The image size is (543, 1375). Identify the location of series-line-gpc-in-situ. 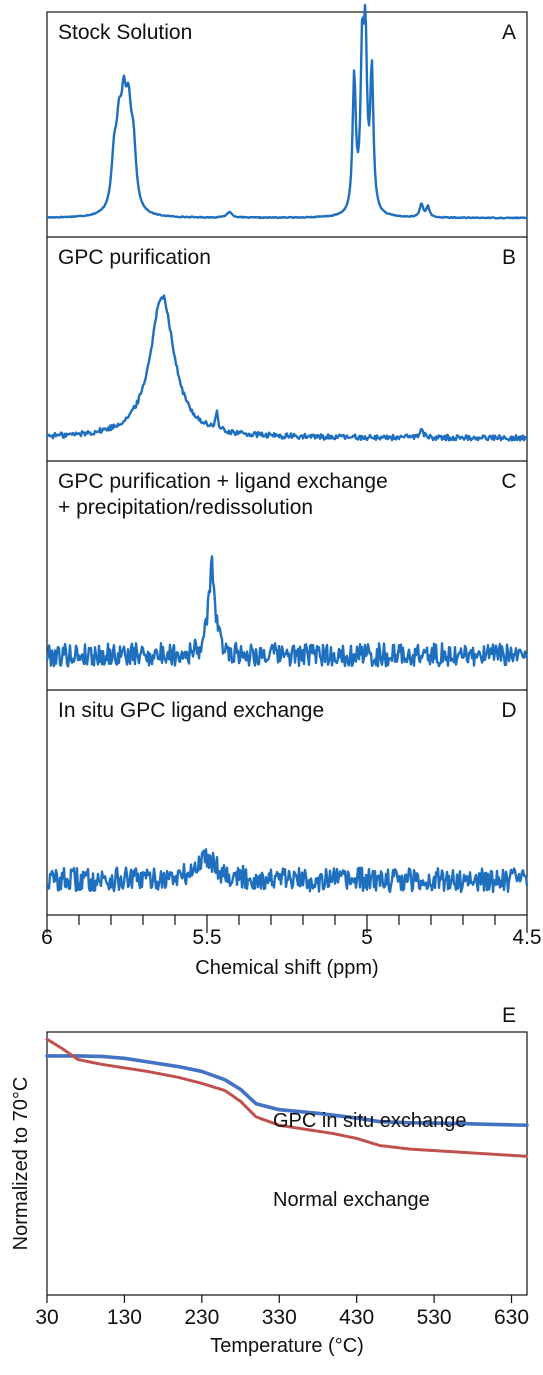
(287, 1091).